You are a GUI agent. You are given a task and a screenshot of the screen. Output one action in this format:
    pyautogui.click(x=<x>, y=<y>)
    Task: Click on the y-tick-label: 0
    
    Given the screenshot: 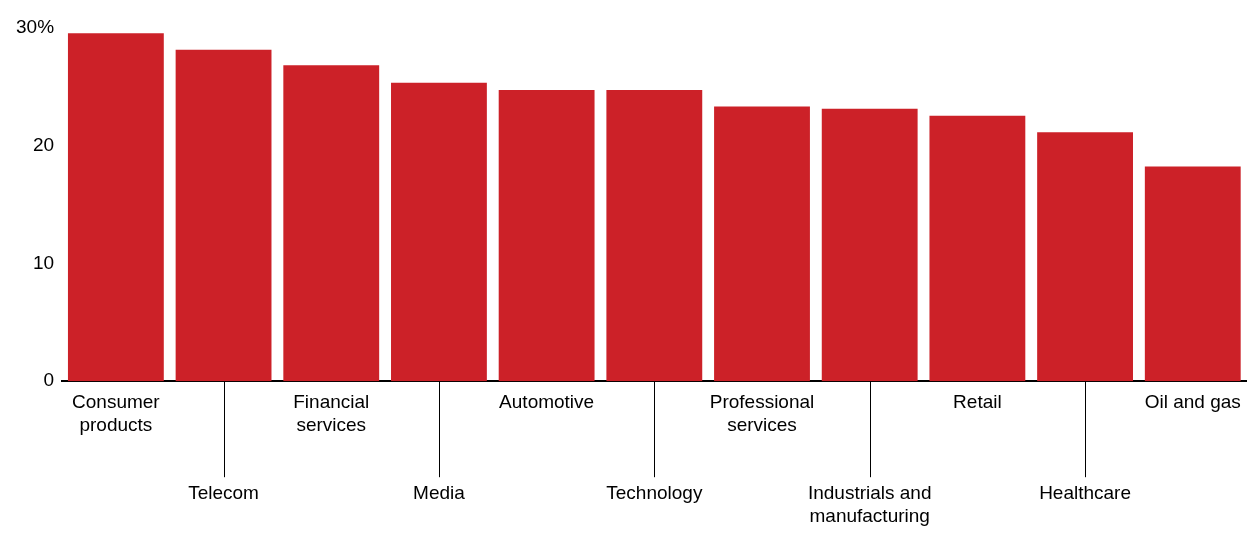 What is the action you would take?
    pyautogui.click(x=49, y=380)
    